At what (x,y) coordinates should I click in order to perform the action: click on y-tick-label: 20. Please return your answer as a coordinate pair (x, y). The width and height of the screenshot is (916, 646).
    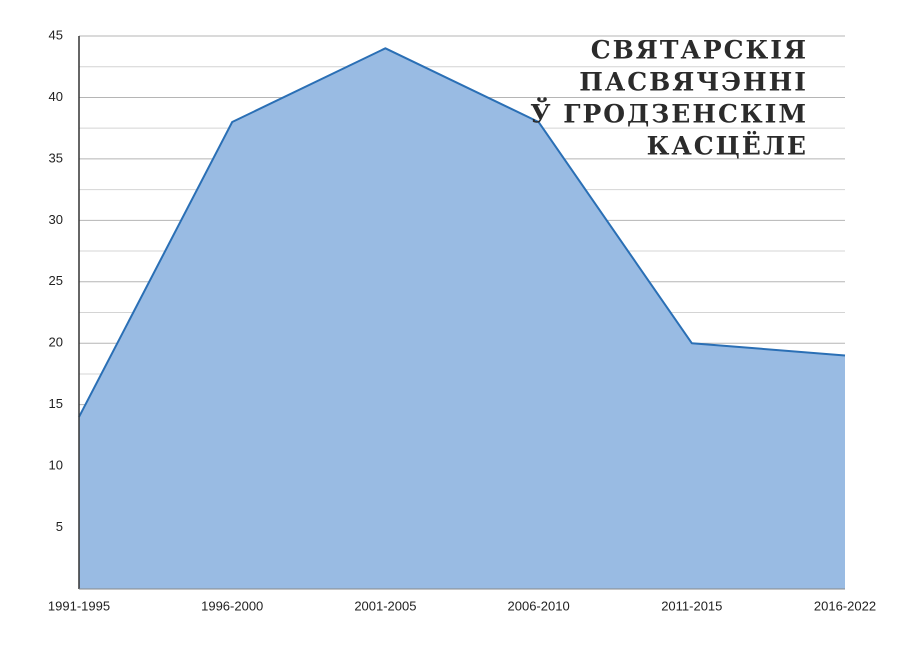
    Looking at the image, I should click on (56, 342).